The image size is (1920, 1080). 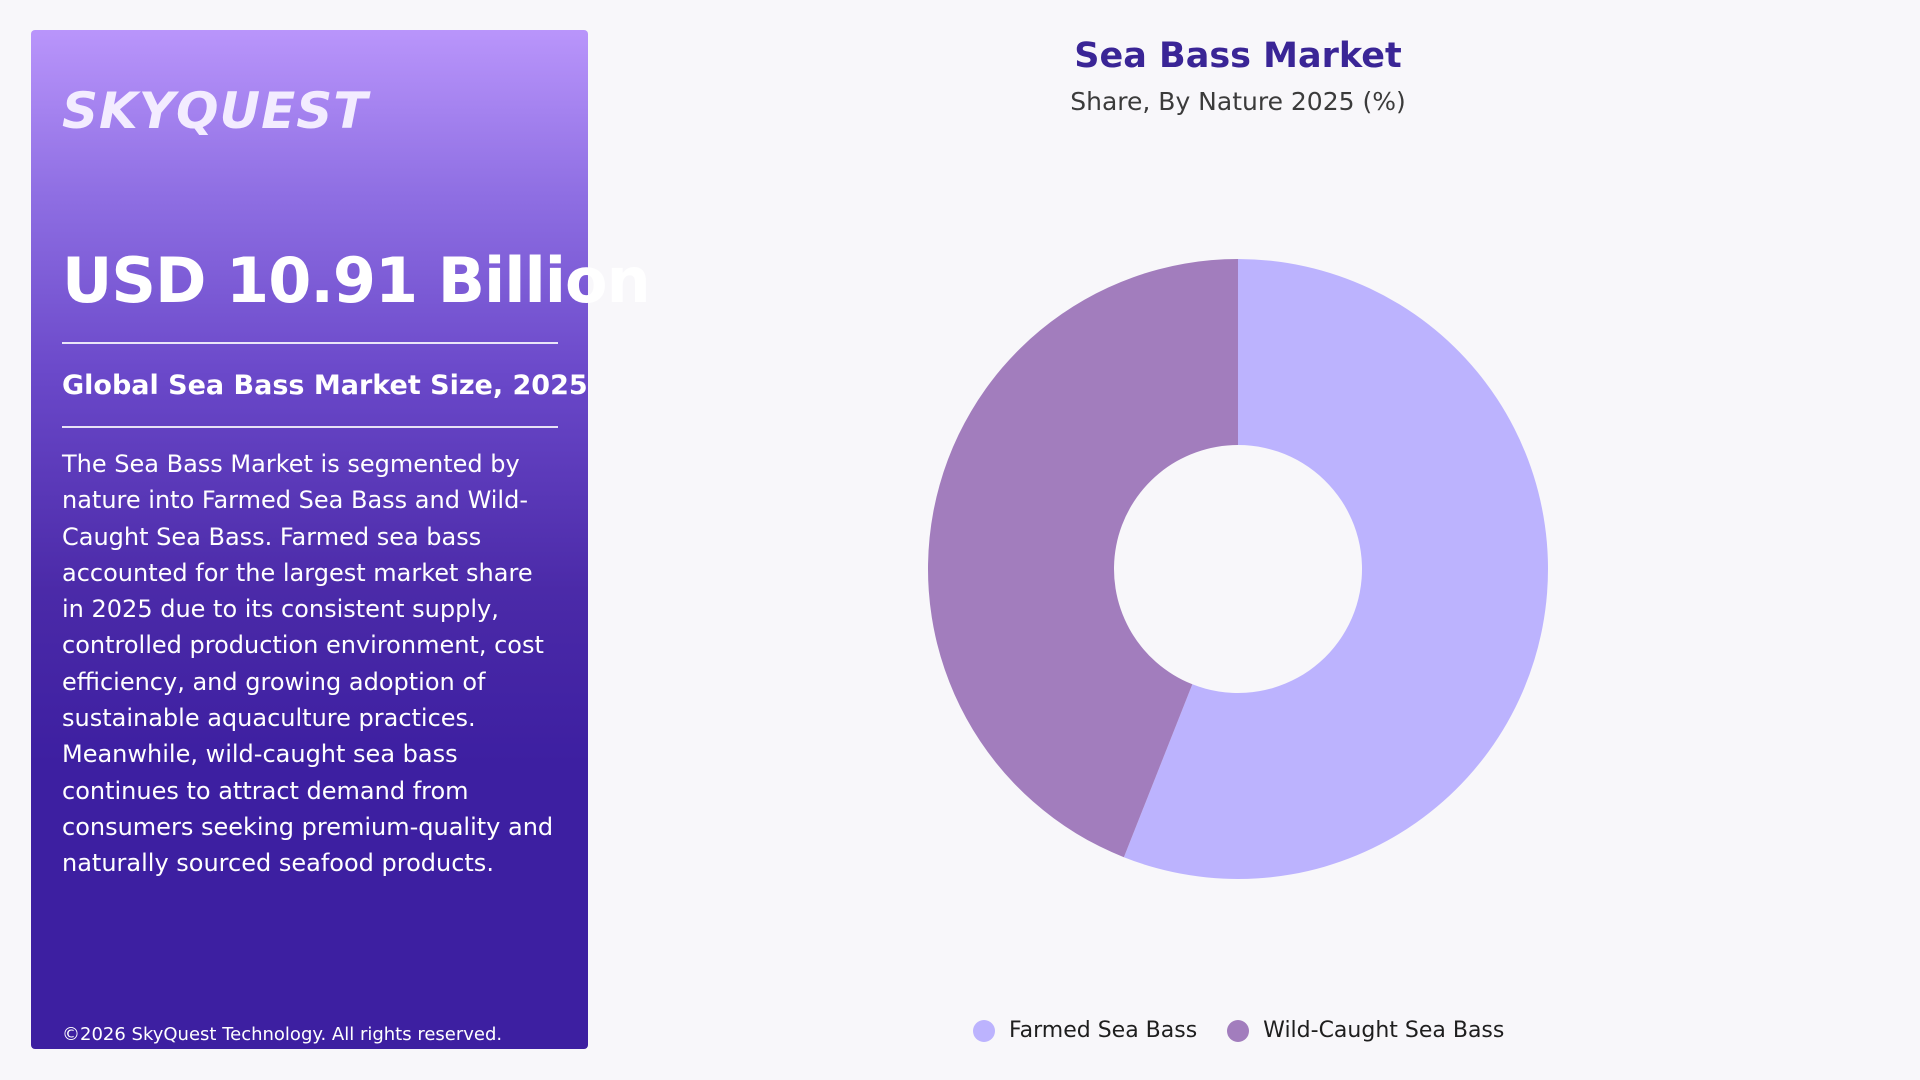 What do you see at coordinates (325, 385) in the screenshot?
I see `market-size-label: Global Sea Bass Market Size, 2025` at bounding box center [325, 385].